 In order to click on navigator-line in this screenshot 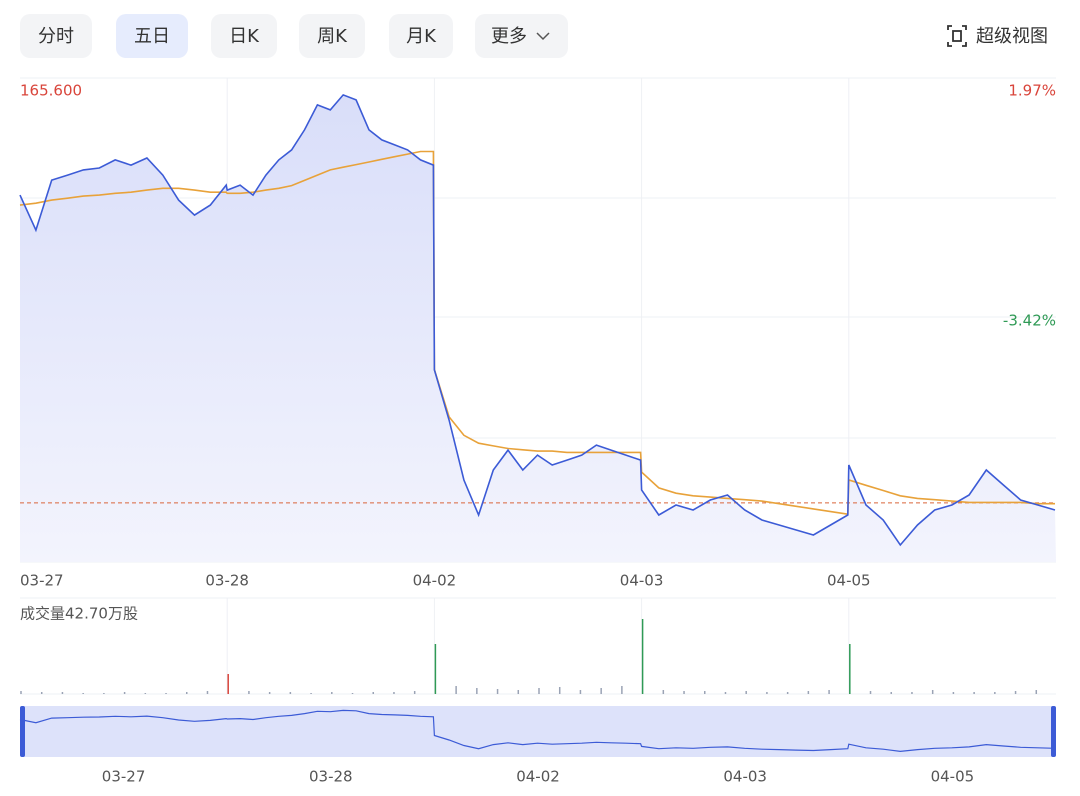, I will do `click(537, 731)`.